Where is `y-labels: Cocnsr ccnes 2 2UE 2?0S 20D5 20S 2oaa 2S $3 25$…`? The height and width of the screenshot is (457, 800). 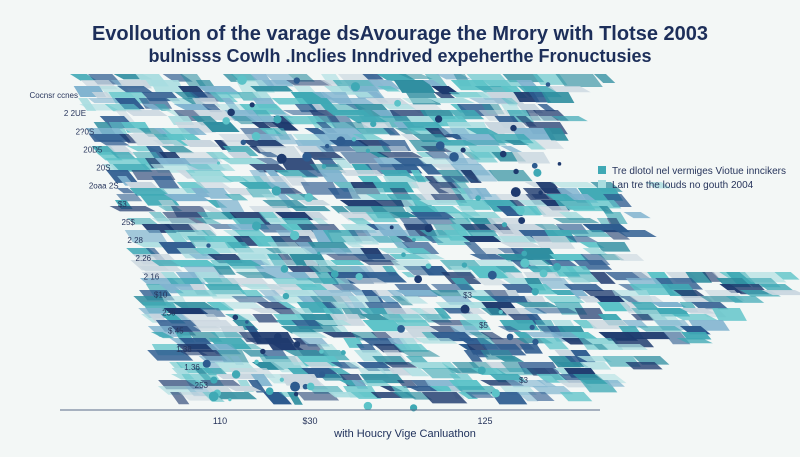 y-labels: Cocnsr ccnes 2 2UE 2?0S 20D5 20S 2oaa 2S $3 25$… is located at coordinates (119, 240).